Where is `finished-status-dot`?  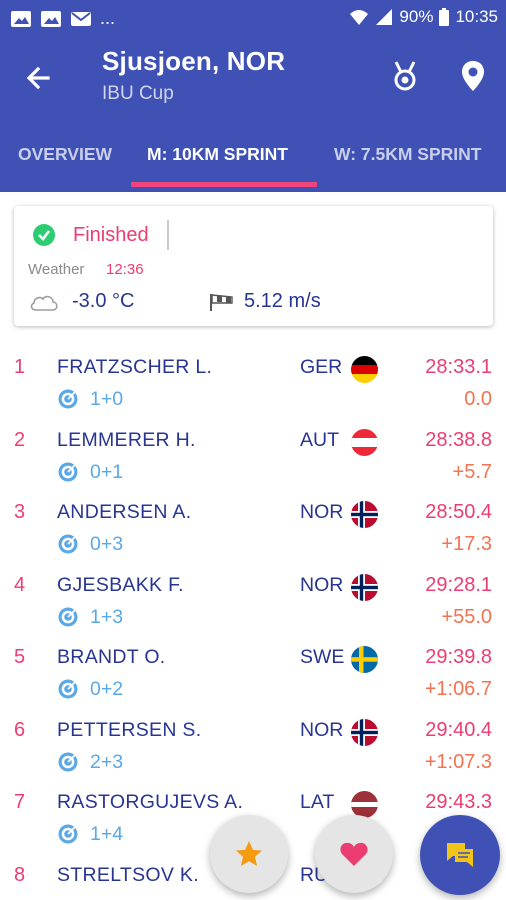
finished-status-dot is located at coordinates (44, 235).